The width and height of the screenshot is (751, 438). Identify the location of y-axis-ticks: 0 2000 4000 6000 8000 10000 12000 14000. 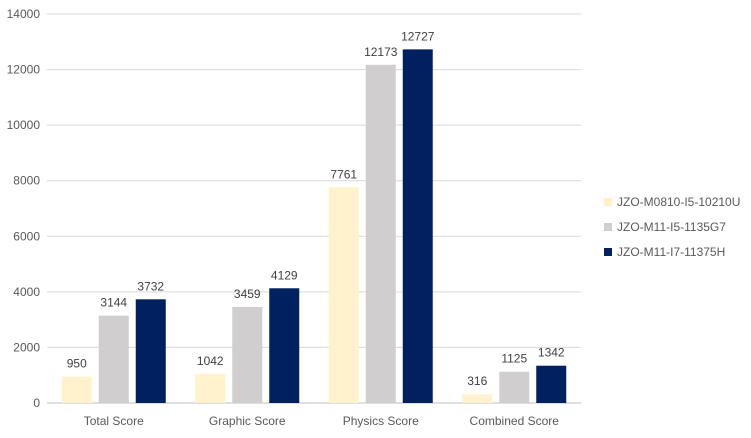
(24, 208).